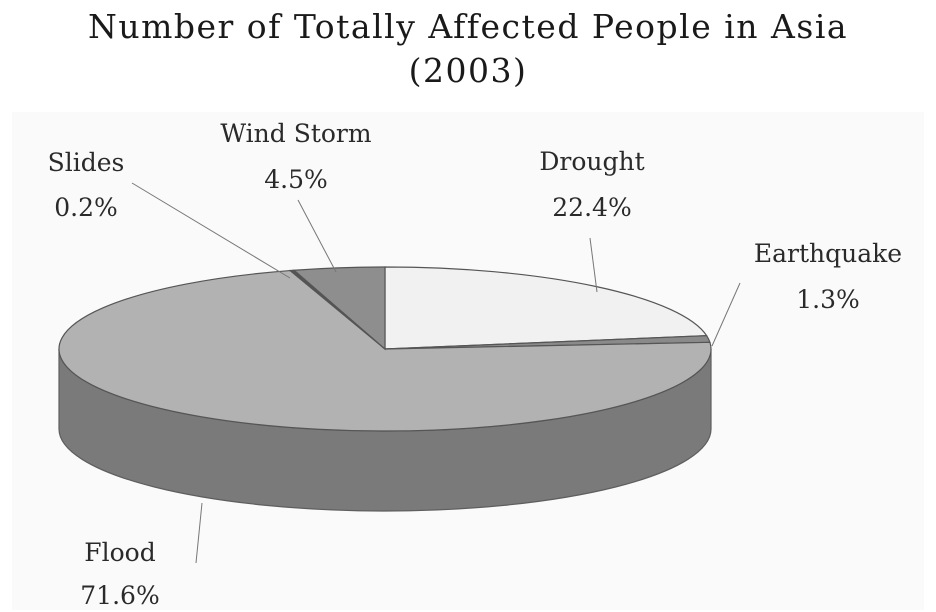 The height and width of the screenshot is (612, 936). I want to click on slice-label-slides: Slides, so click(86, 162).